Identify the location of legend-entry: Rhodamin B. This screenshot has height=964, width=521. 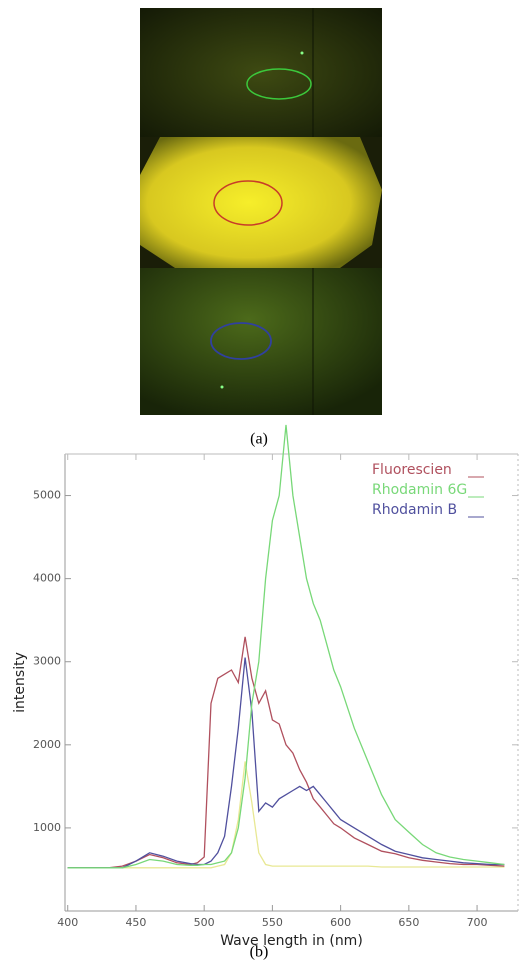
(414, 510).